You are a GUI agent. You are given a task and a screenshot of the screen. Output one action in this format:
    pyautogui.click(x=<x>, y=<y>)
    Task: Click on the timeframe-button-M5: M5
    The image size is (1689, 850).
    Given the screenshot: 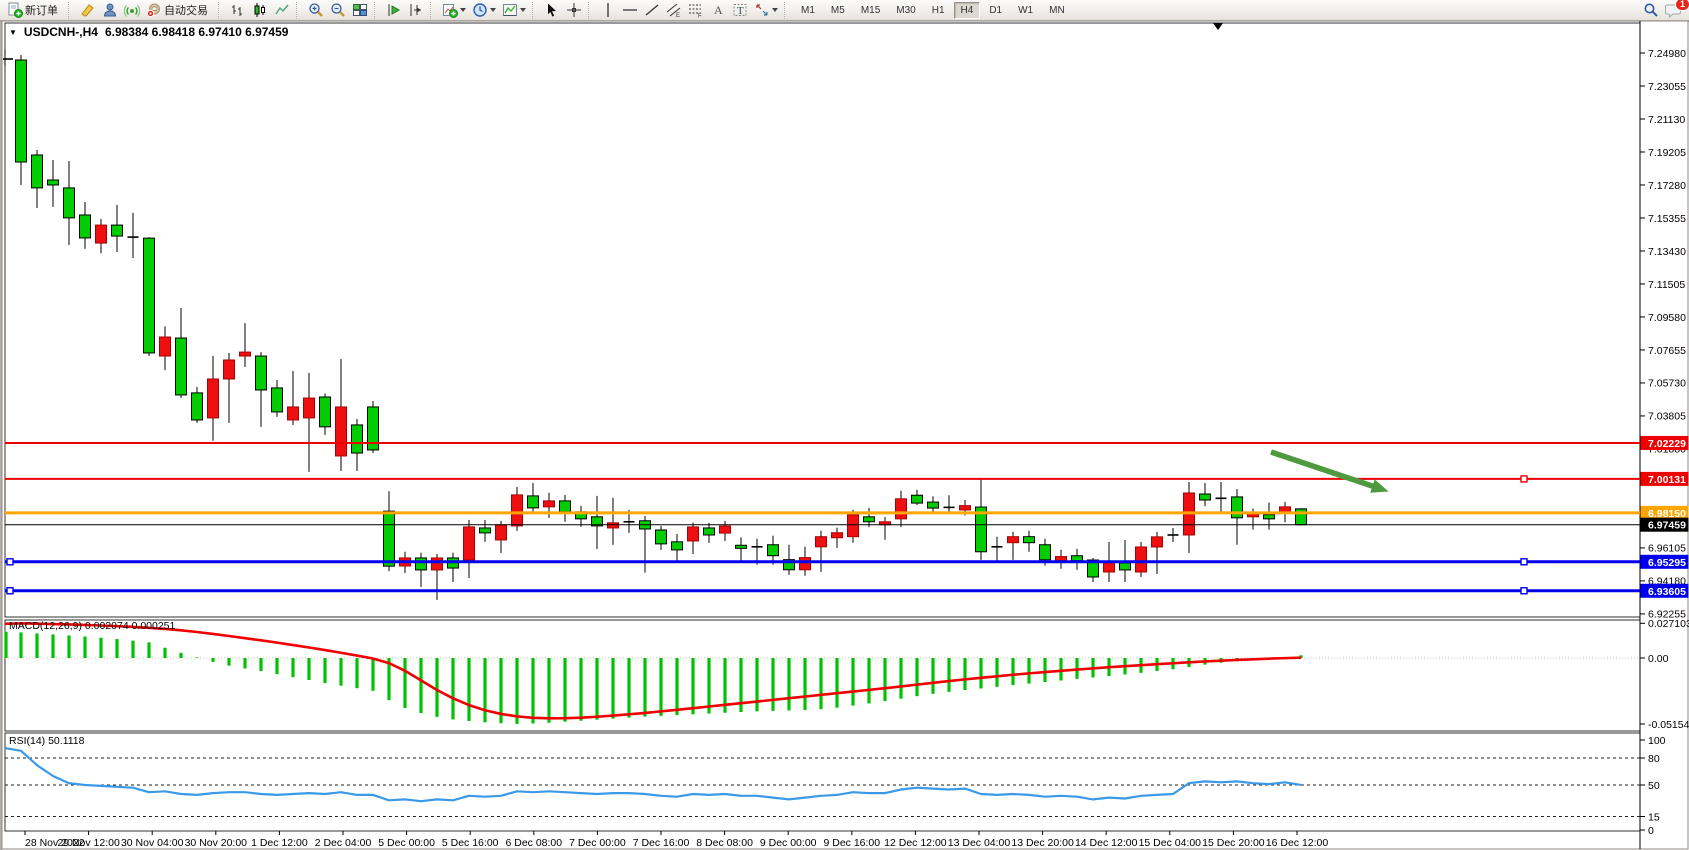 What is the action you would take?
    pyautogui.click(x=837, y=10)
    